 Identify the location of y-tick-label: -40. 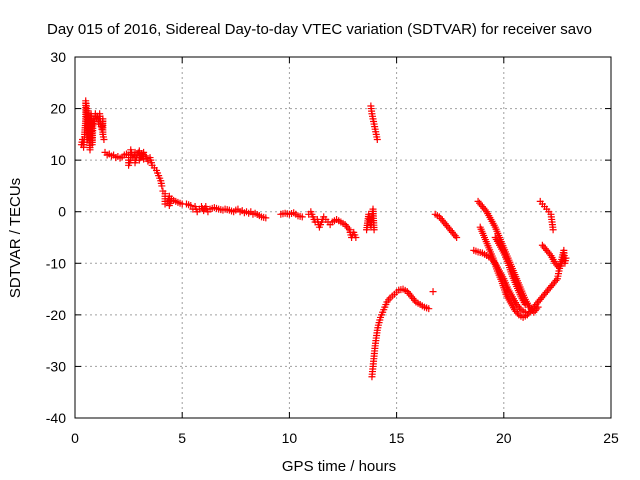
(56, 418).